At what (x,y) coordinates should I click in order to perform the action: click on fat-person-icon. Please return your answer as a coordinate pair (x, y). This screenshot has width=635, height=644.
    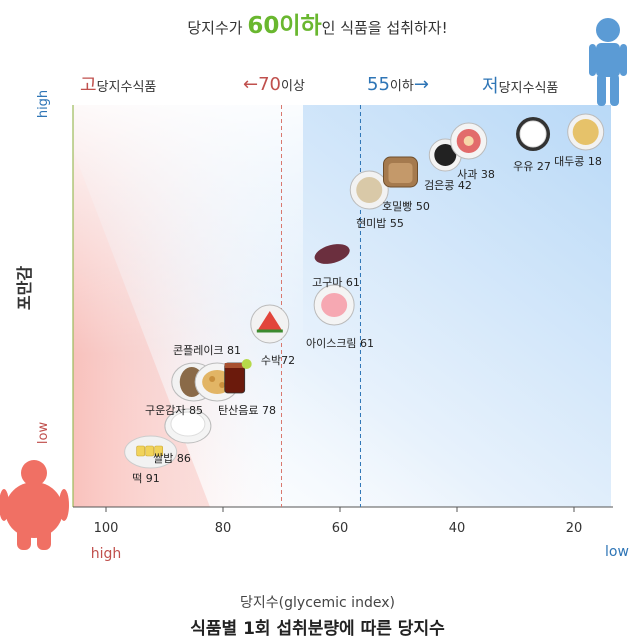
    Looking at the image, I should click on (34, 505).